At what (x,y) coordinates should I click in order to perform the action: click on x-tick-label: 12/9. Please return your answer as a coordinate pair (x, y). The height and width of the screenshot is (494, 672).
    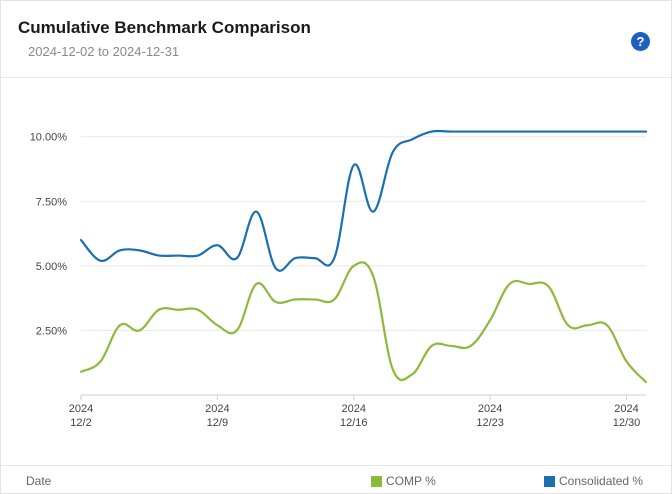
    Looking at the image, I should click on (217, 423).